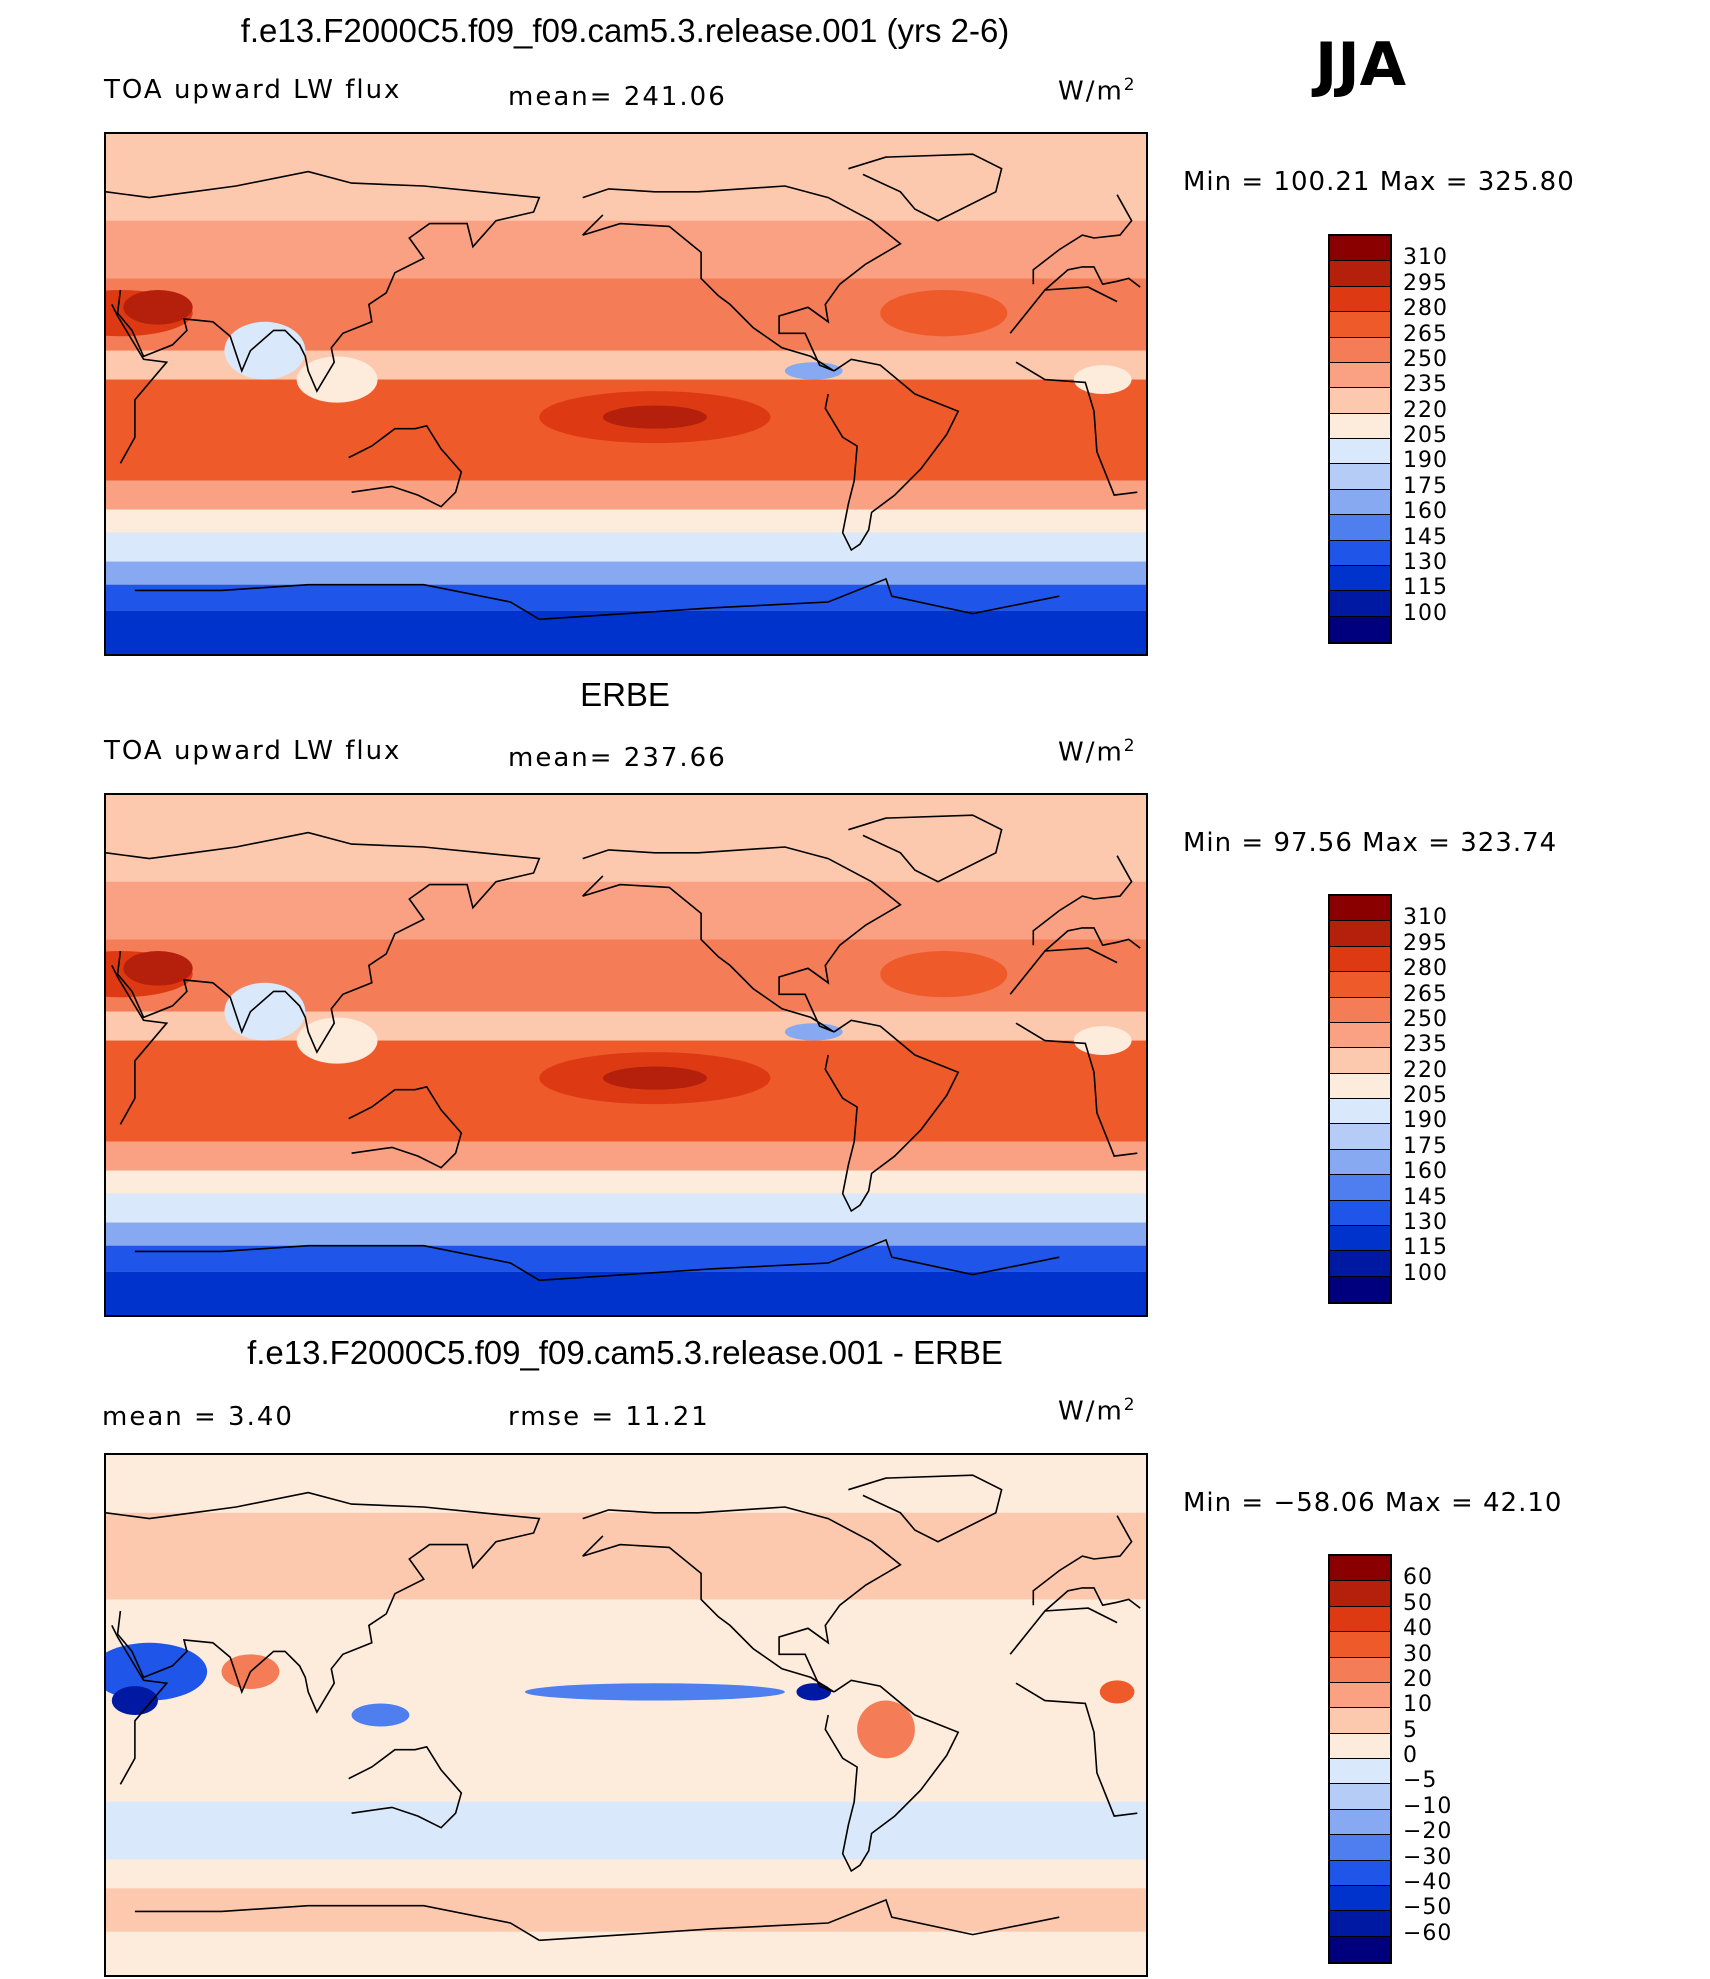 This screenshot has width=1710, height=1979. I want to click on band-south-midlat, so click(626, 1156).